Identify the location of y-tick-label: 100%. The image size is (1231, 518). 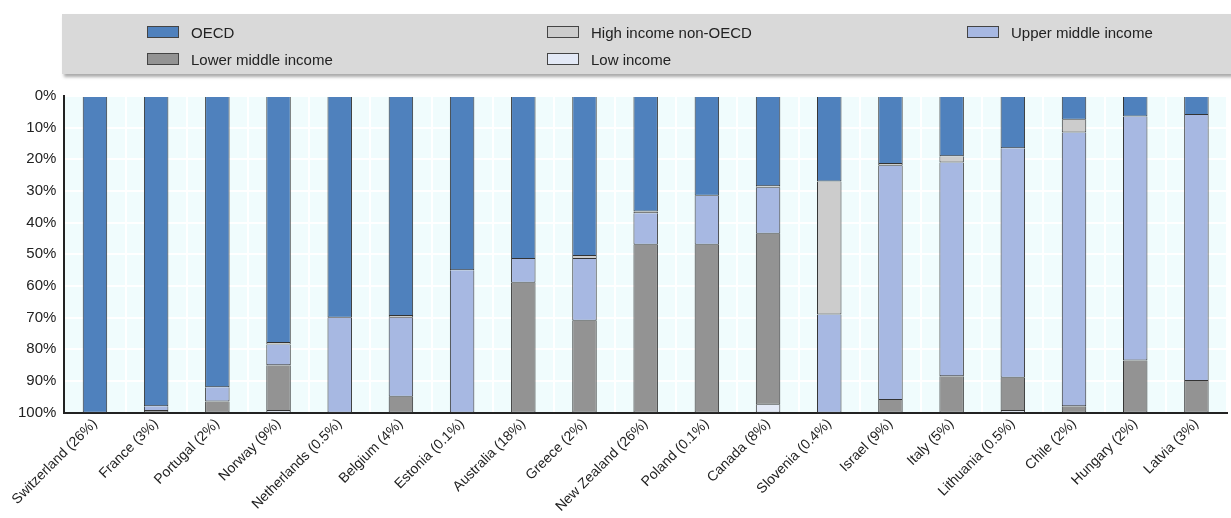
(37, 411).